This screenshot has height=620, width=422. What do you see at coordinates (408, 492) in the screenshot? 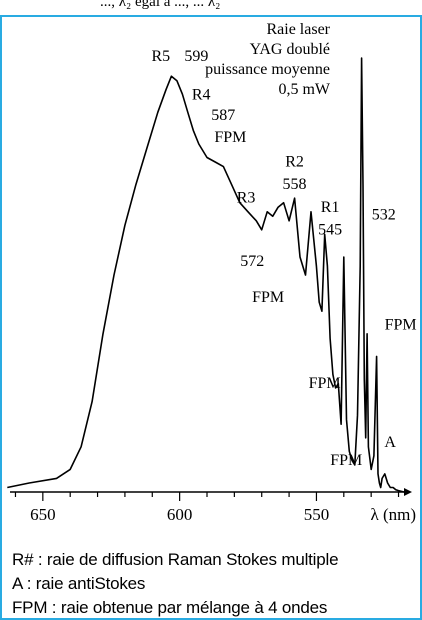
I see `x-axis-arrow` at bounding box center [408, 492].